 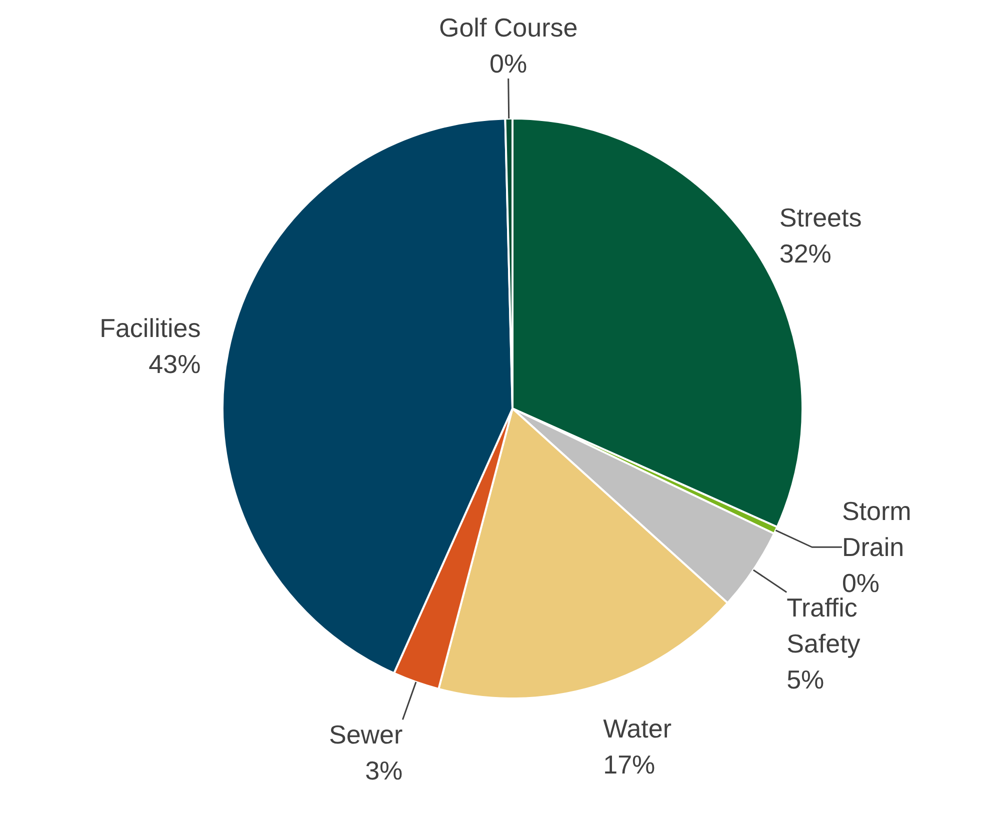 What do you see at coordinates (174, 363) in the screenshot?
I see `data-label: 43%` at bounding box center [174, 363].